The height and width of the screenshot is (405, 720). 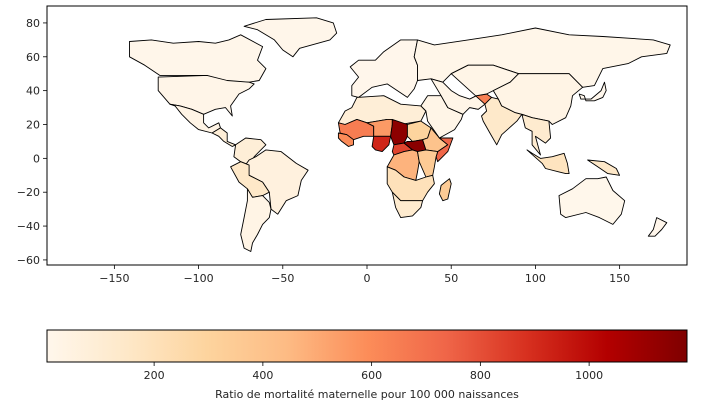 What do you see at coordinates (428, 163) in the screenshot?
I see `region-east-africa` at bounding box center [428, 163].